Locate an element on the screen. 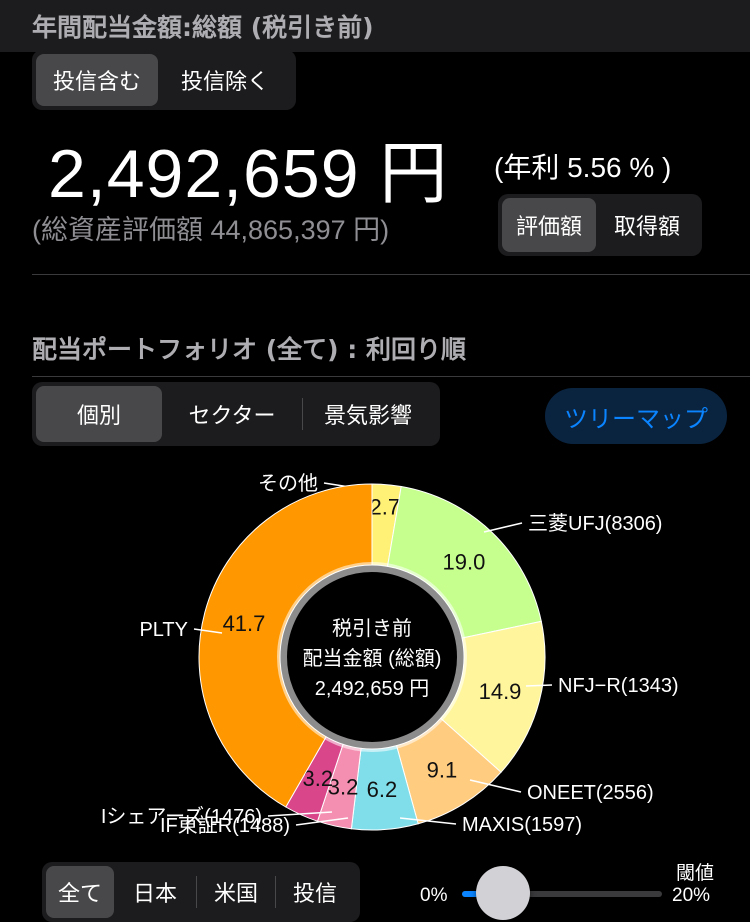 This screenshot has height=922, width=750. inner-ring is located at coordinates (372, 657).